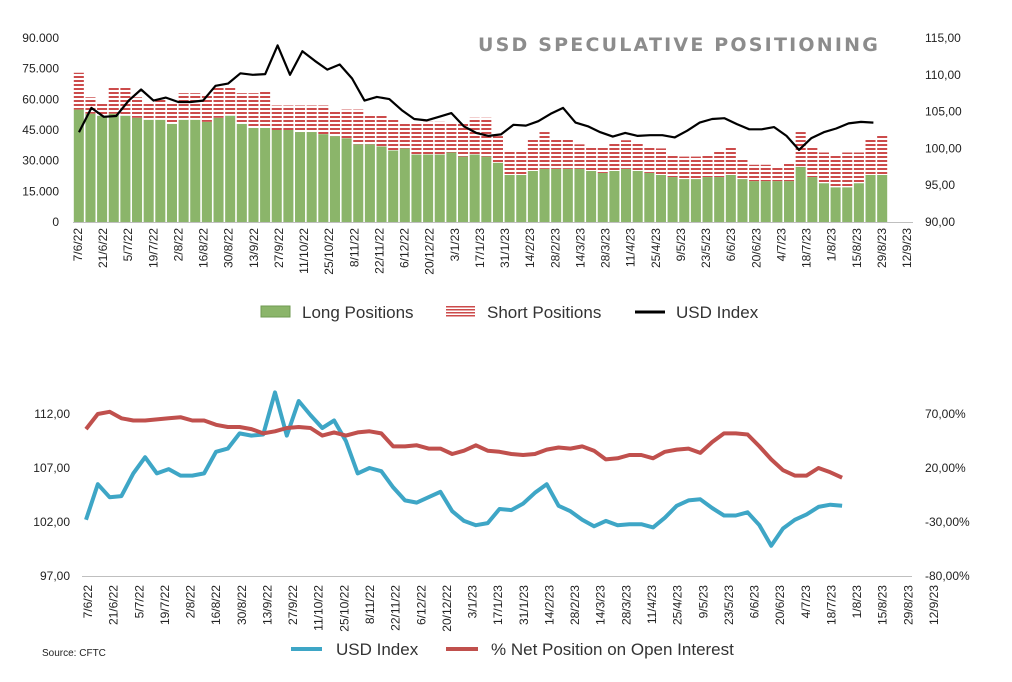 This screenshot has width=1012, height=682. I want to click on x-tick-label-bottom: 29/8/23, so click(908, 605).